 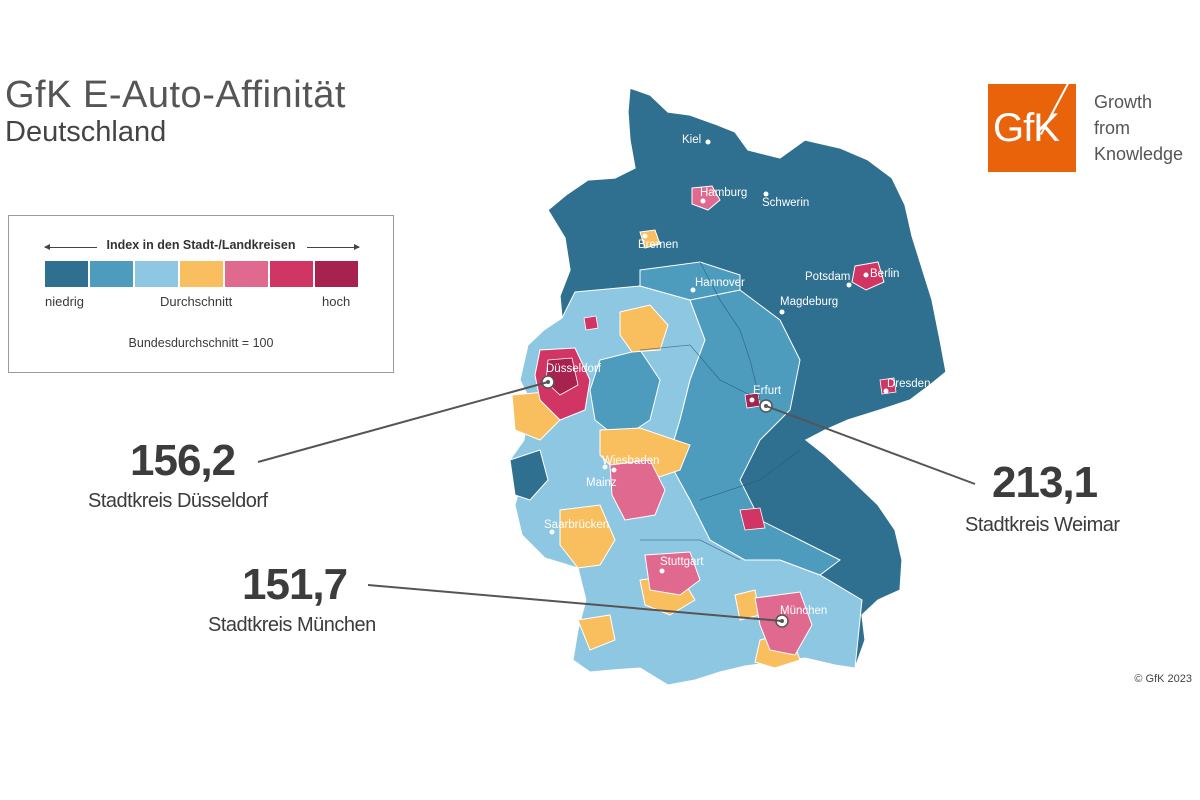 What do you see at coordinates (767, 391) in the screenshot?
I see `city-label: Erfurt` at bounding box center [767, 391].